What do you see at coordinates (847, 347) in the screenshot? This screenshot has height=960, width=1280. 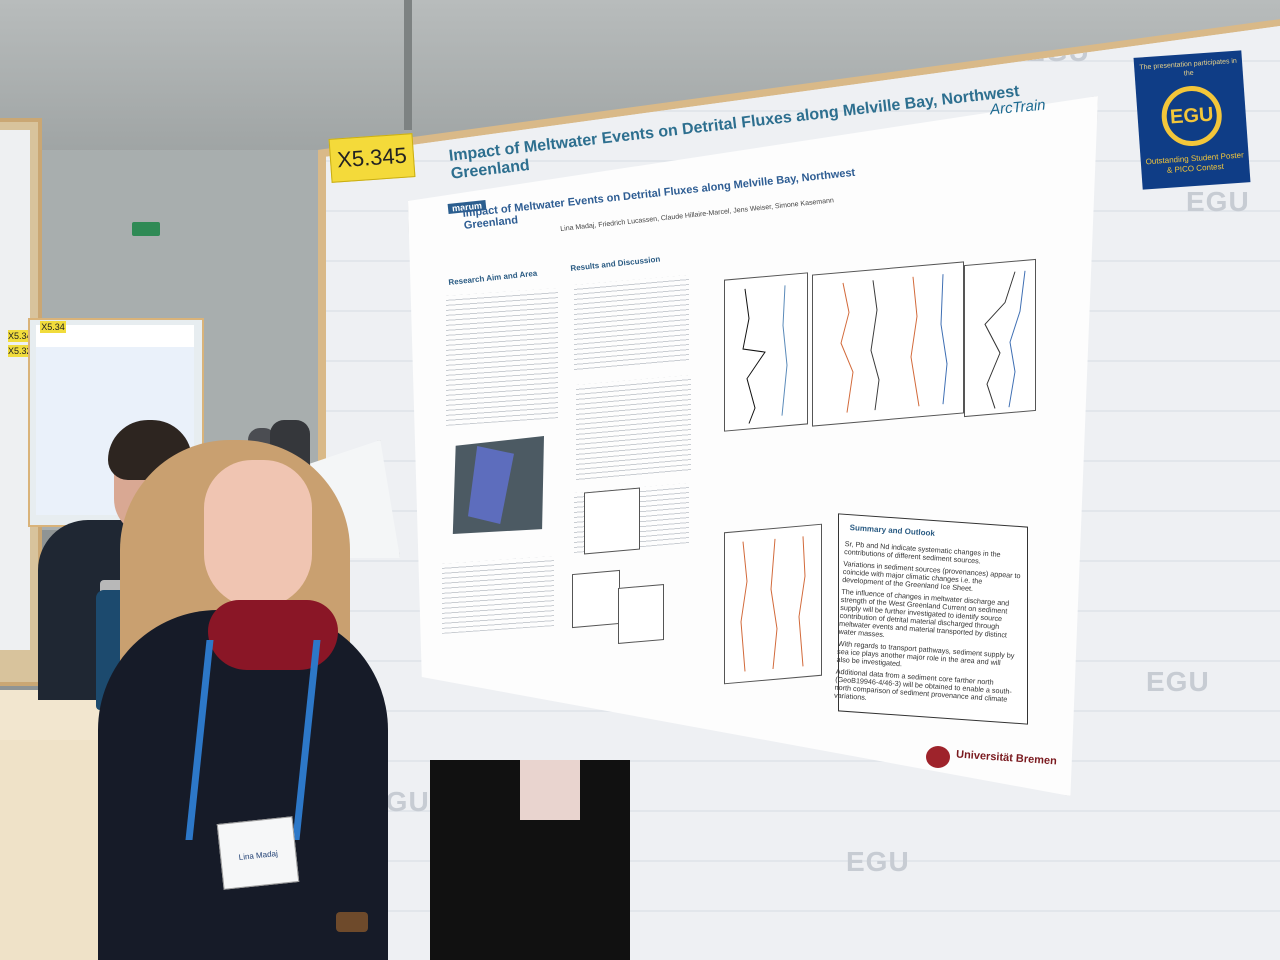 I see `detrital-series-line` at bounding box center [847, 347].